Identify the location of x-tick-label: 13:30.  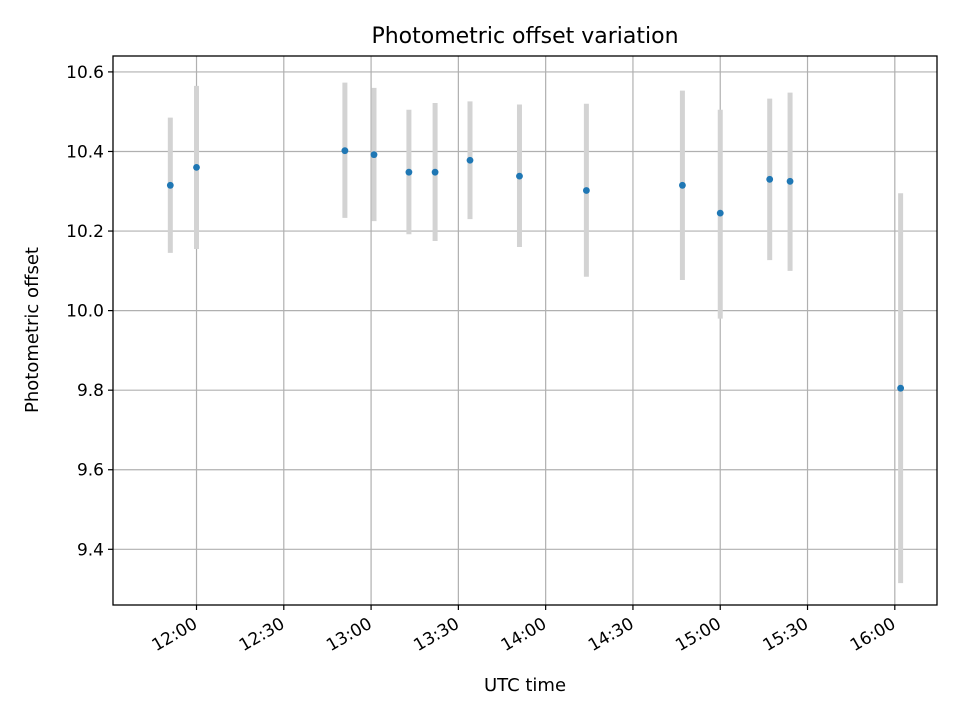
(436, 635).